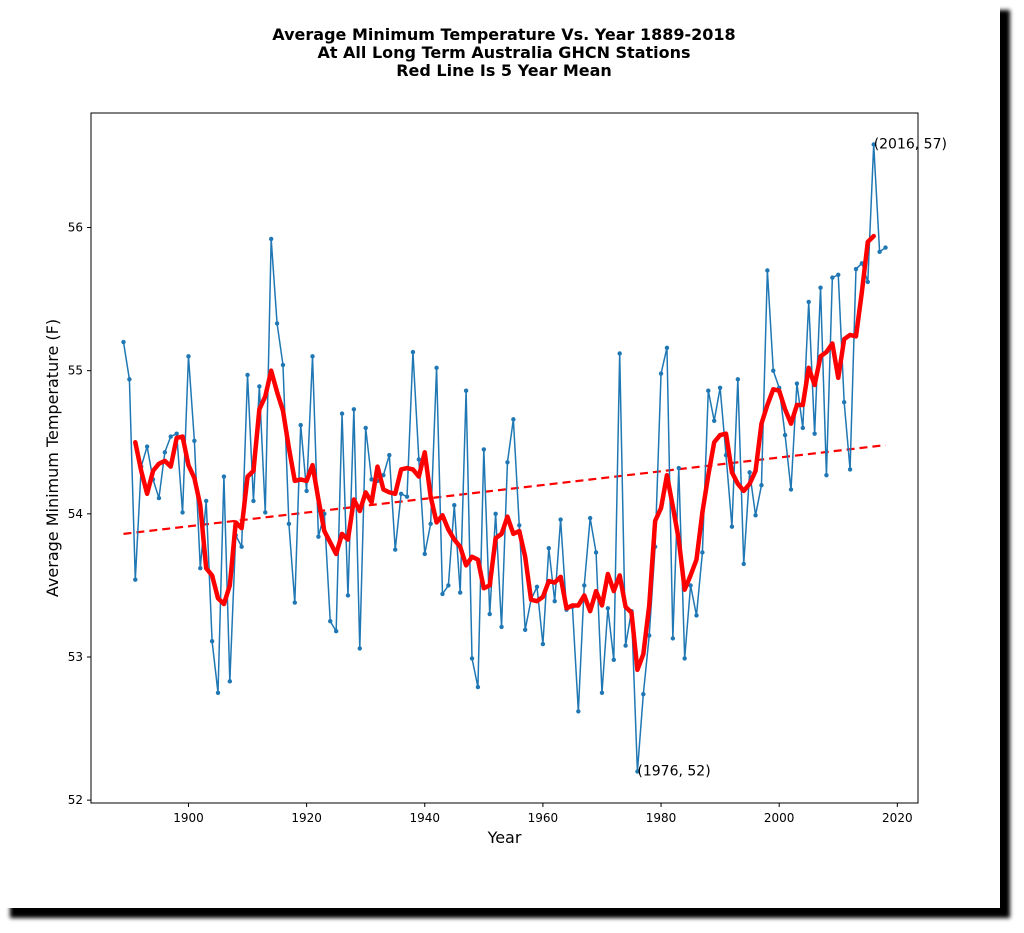 The image size is (1024, 933). What do you see at coordinates (75, 800) in the screenshot?
I see `y-tick-label: 52` at bounding box center [75, 800].